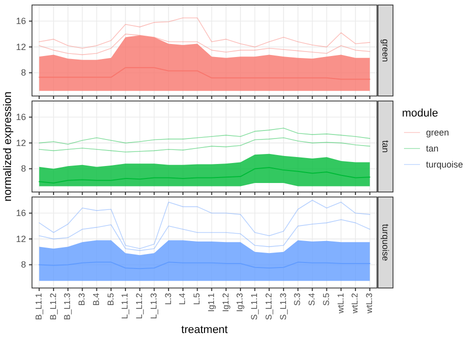 This screenshot has width=474, height=338. I want to click on legend-title: module, so click(420, 114).